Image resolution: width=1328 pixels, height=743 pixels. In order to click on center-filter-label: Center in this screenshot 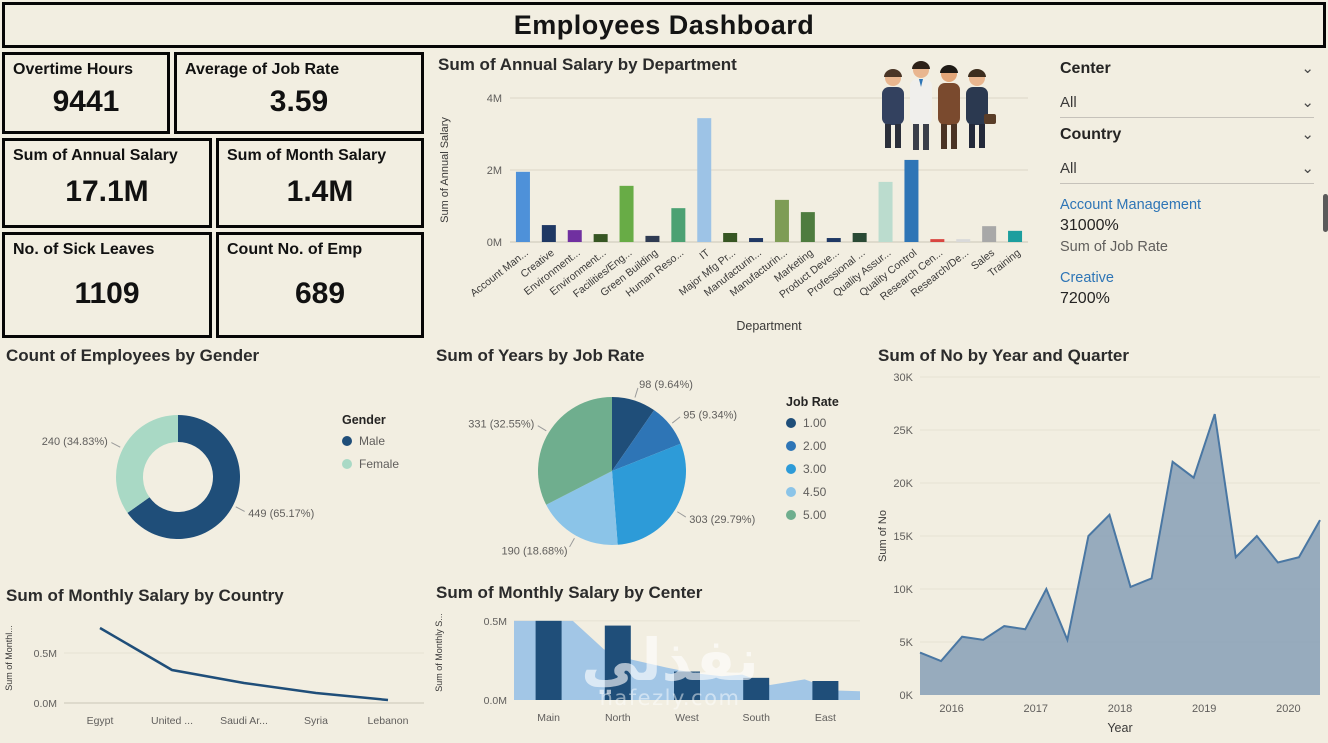, I will do `click(1085, 68)`.